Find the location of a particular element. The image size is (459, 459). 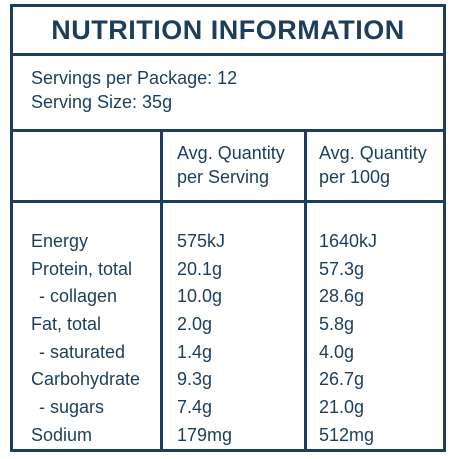

table-row: Fat, total 2.0g 5.8g is located at coordinates (228, 325).